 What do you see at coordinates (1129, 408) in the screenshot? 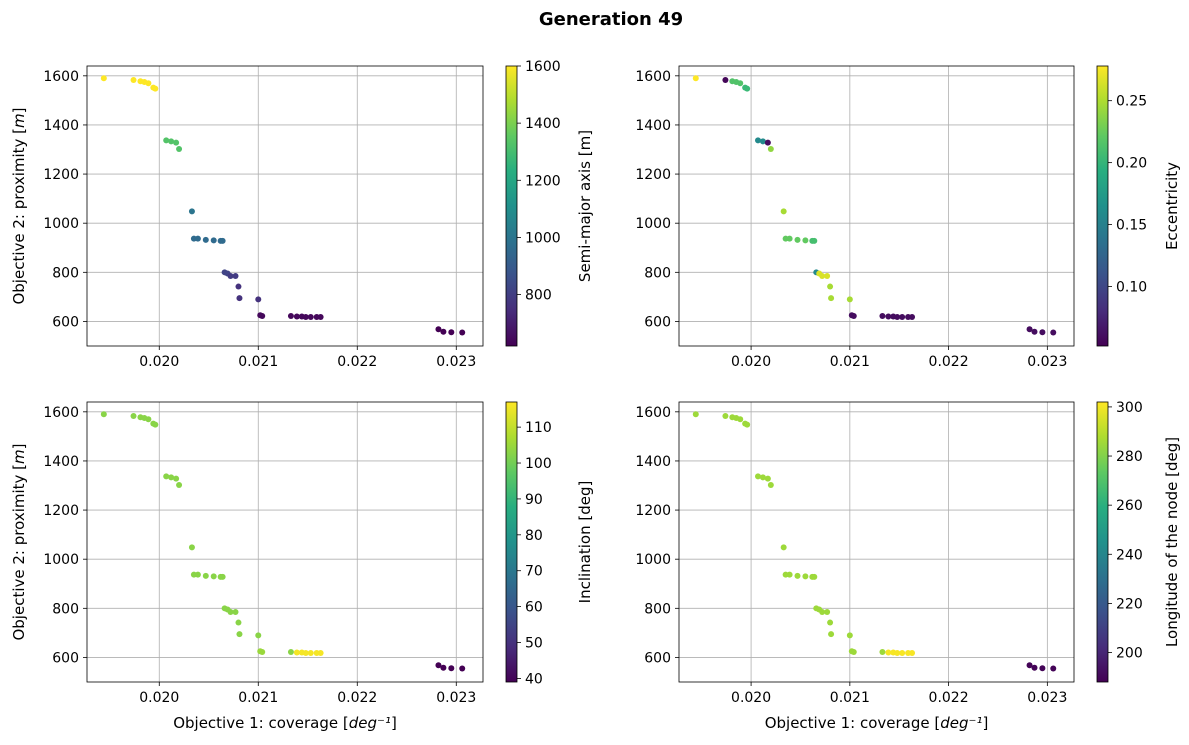
I see `colorbar-tick-label: 300` at bounding box center [1129, 408].